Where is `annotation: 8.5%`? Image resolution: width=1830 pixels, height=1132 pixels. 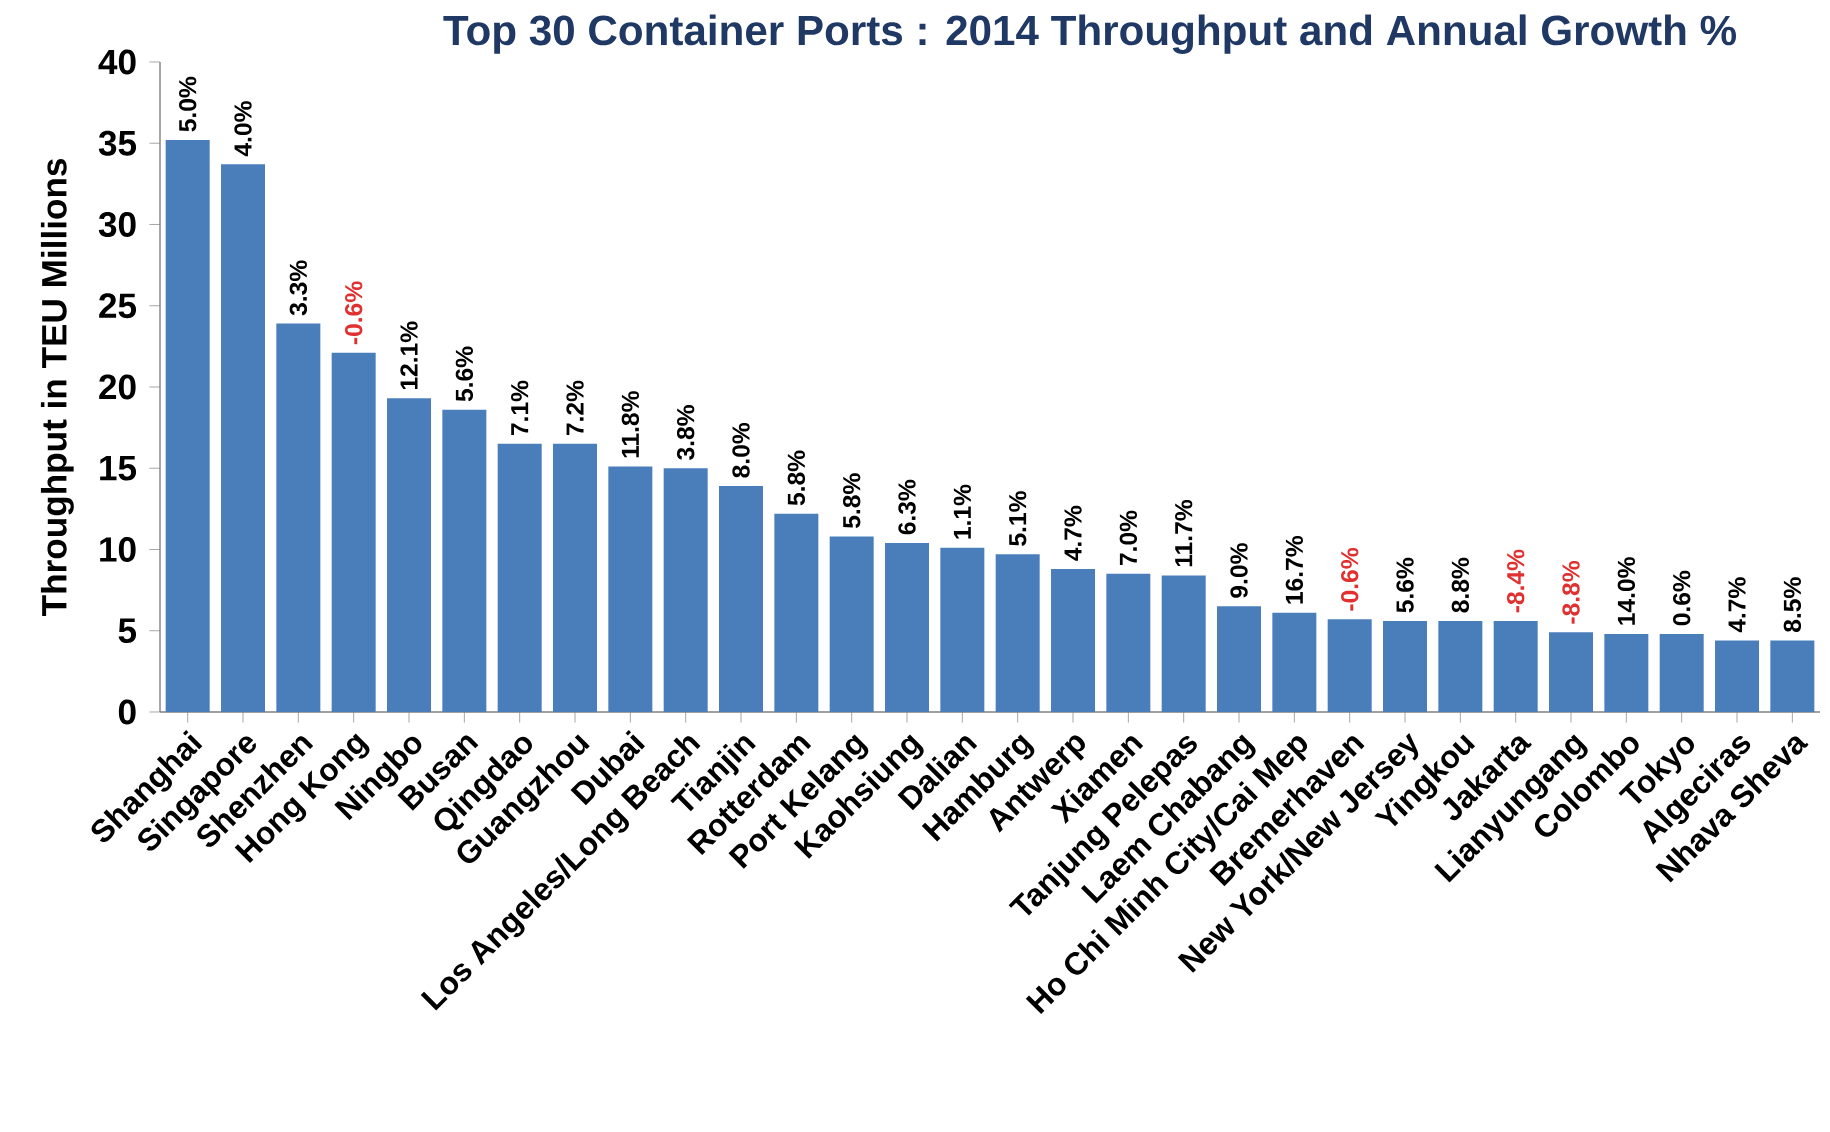 annotation: 8.5% is located at coordinates (1792, 604).